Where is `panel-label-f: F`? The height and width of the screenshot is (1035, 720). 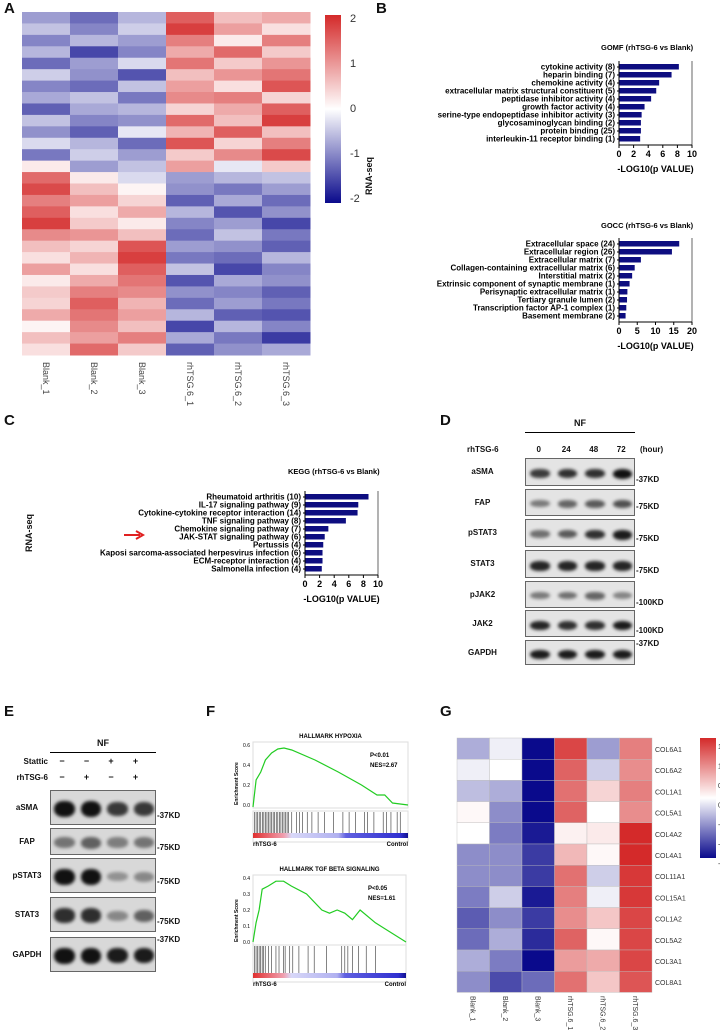 panel-label-f: F is located at coordinates (211, 711).